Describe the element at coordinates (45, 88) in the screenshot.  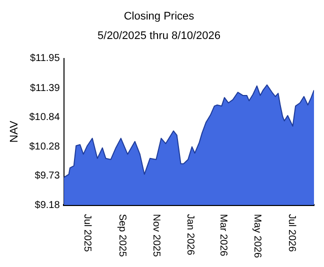
I see `y-tick-label: $11.39` at that location.